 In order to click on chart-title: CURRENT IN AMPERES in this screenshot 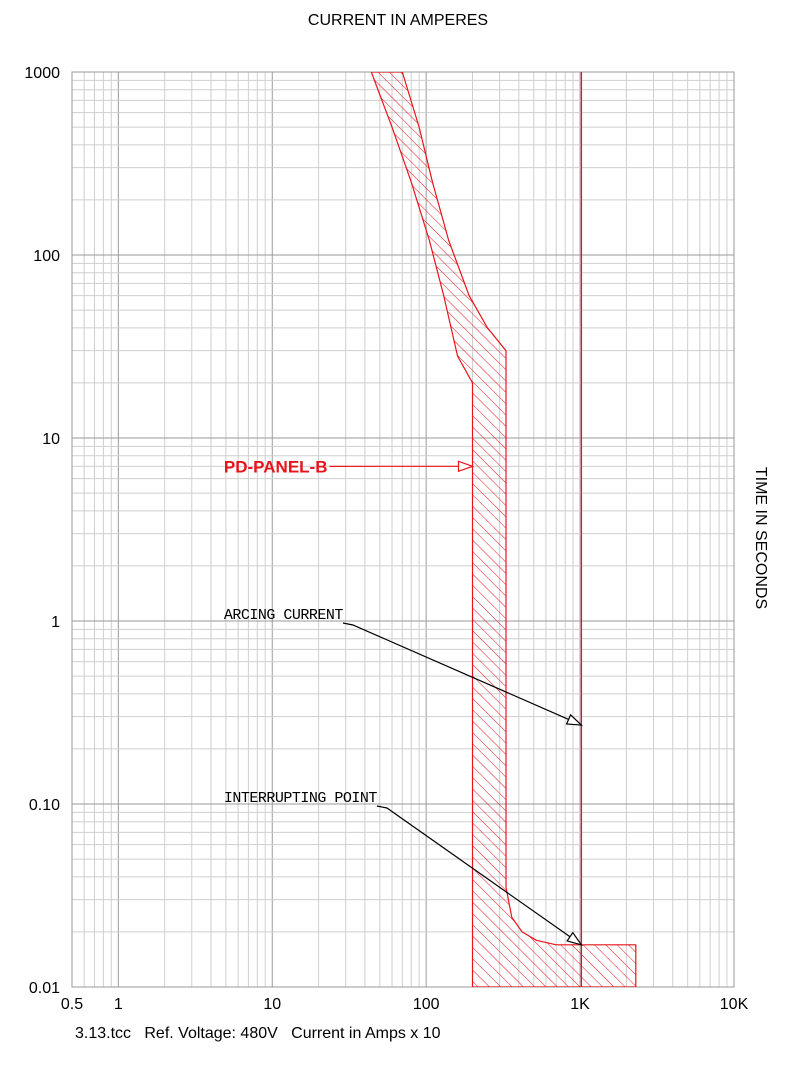, I will do `click(398, 20)`.